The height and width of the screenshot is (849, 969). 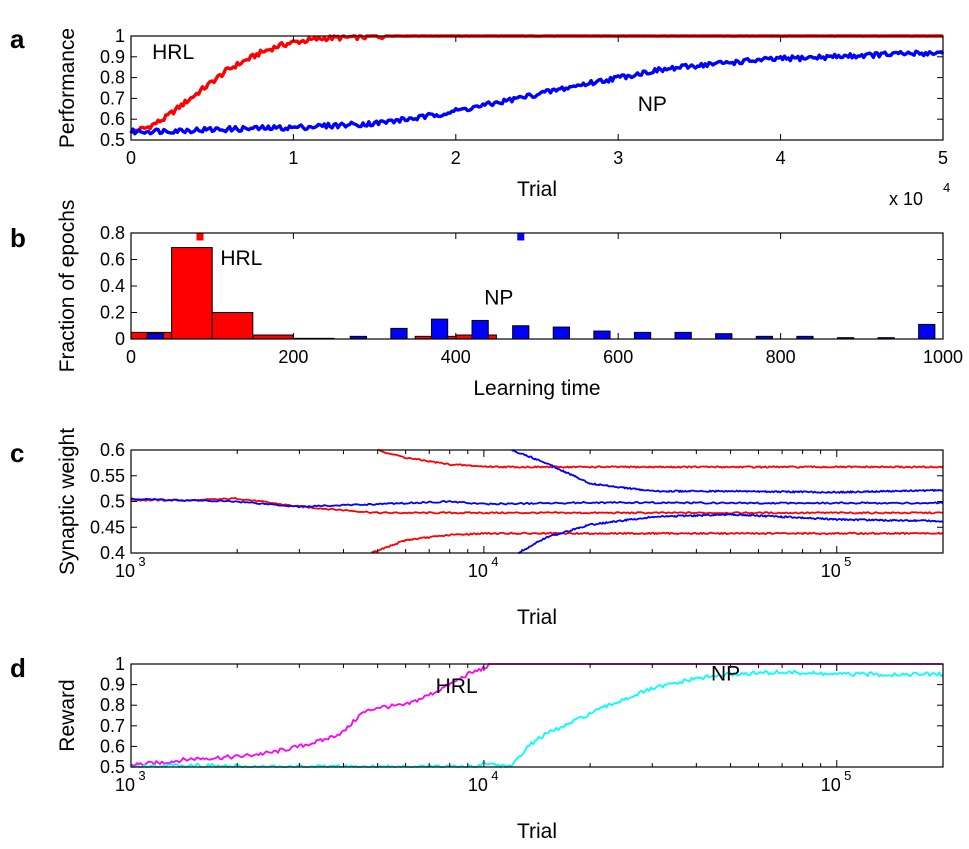 I want to click on panel-d-plot, so click(x=537, y=715).